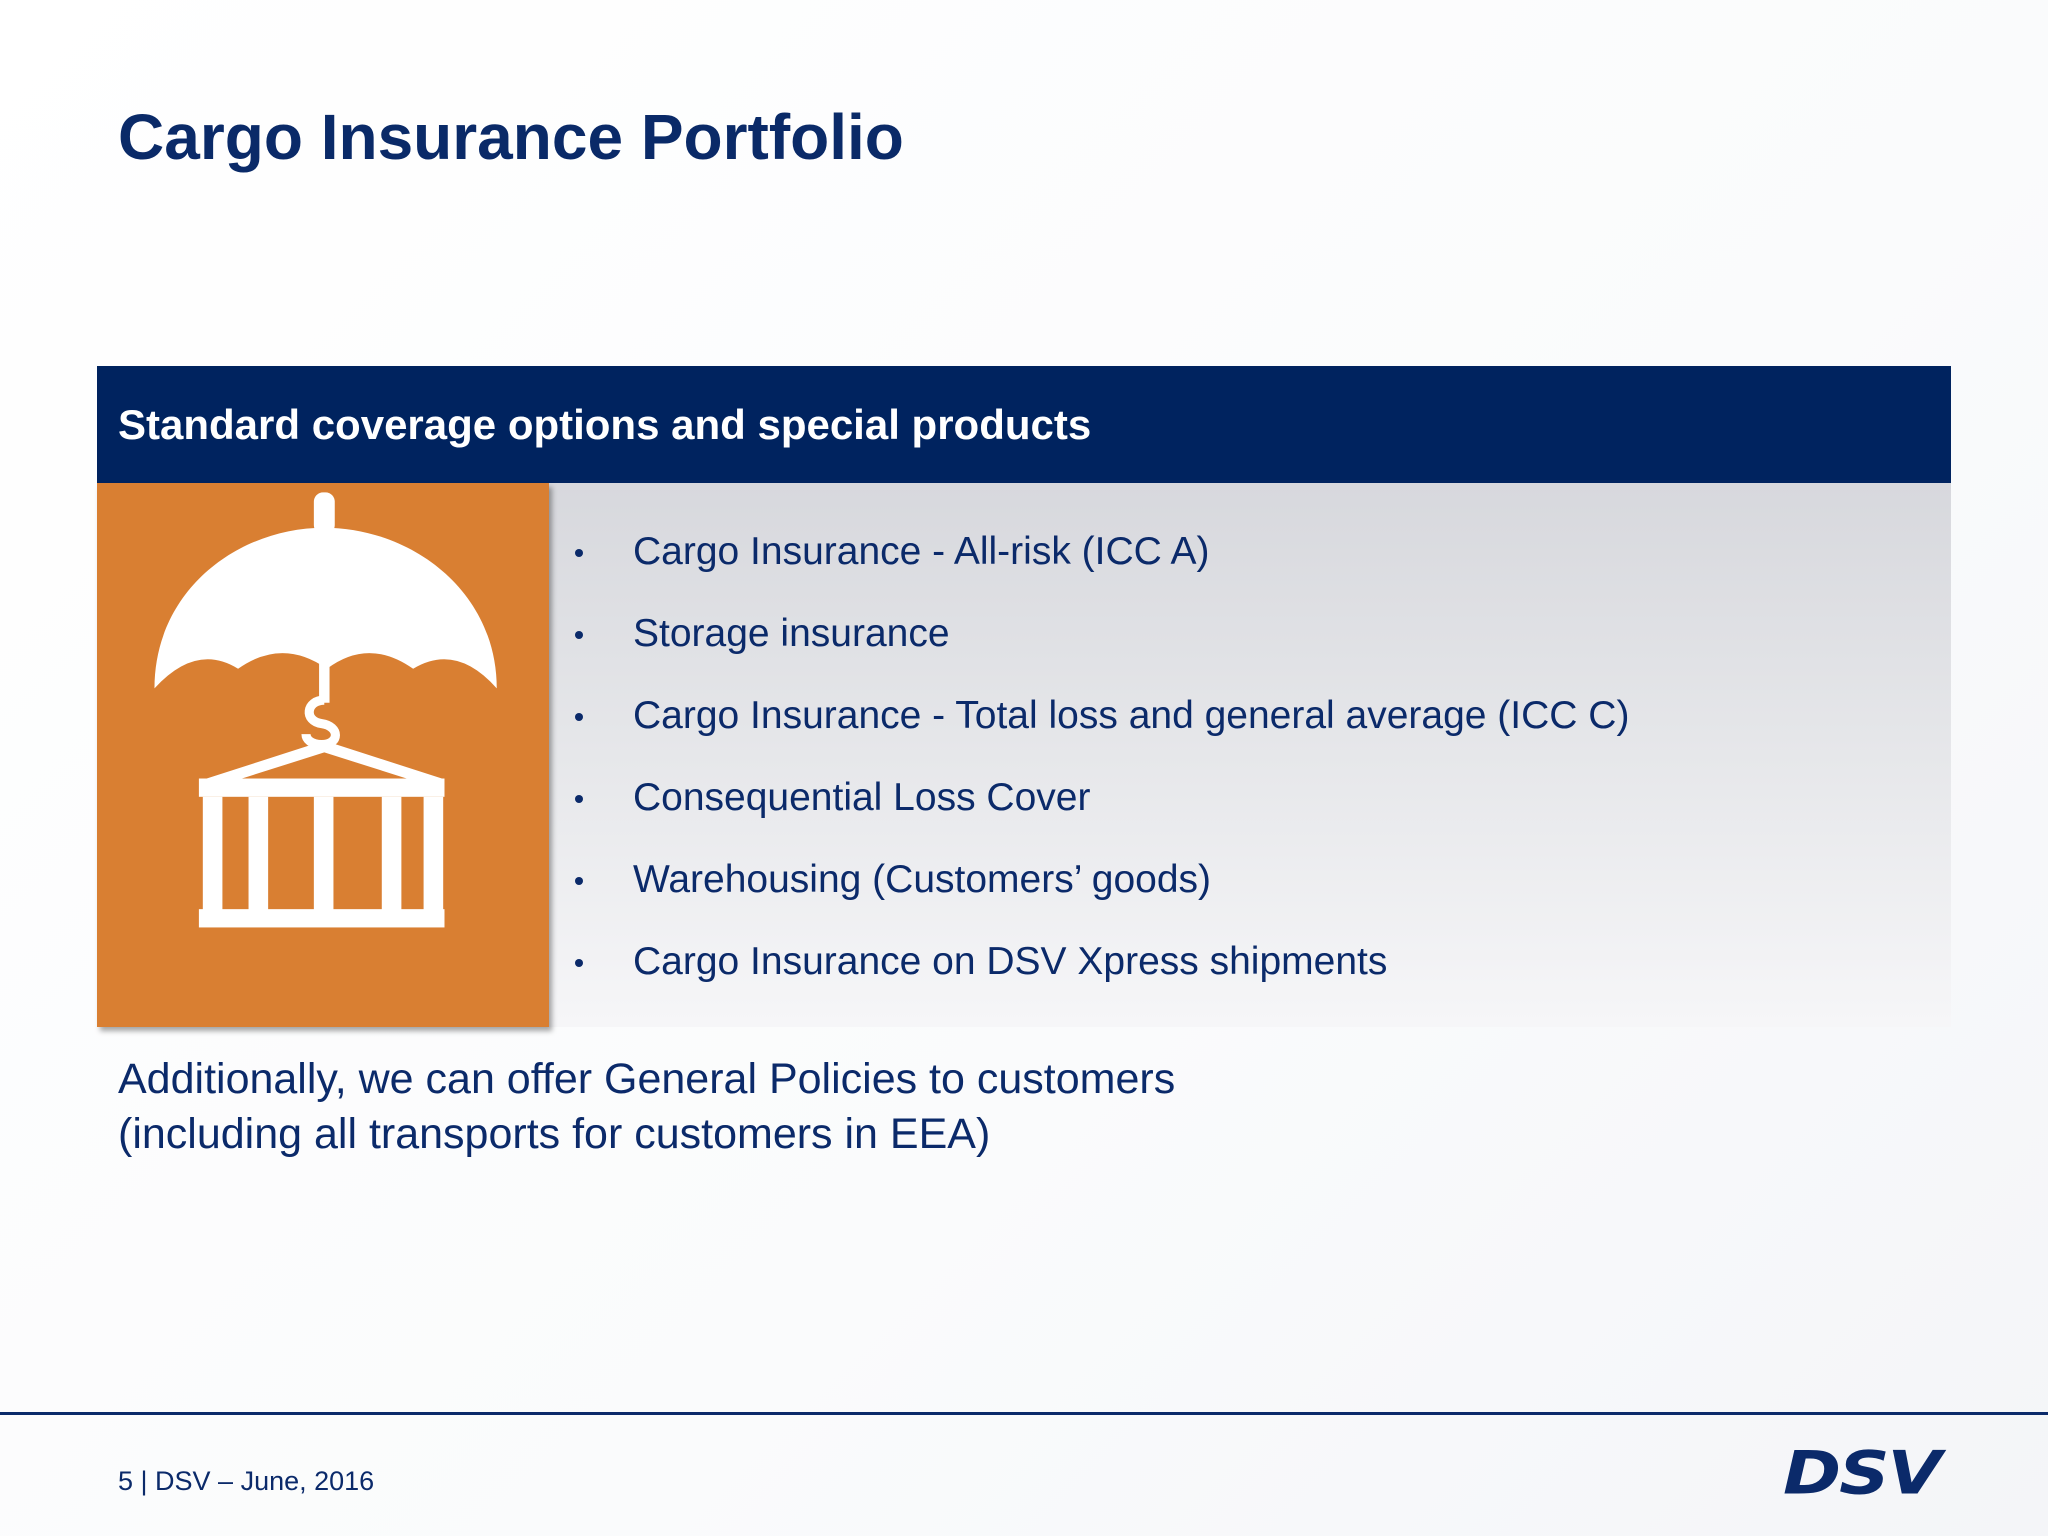 The width and height of the screenshot is (2048, 1536). Describe the element at coordinates (893, 879) in the screenshot. I see `coverage-item: Warehousing (Customers’ goods)` at that location.